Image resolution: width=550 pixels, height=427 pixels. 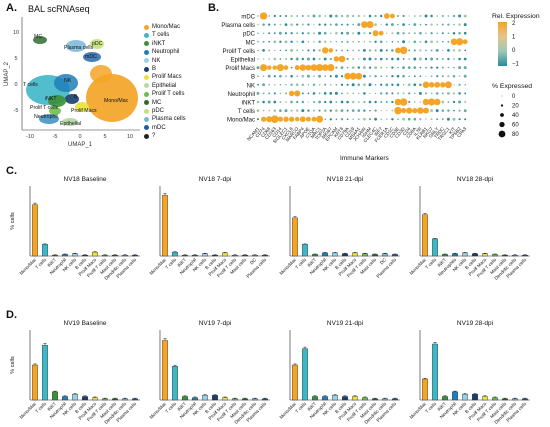 I want to click on umap-clusters, so click(x=82, y=81).